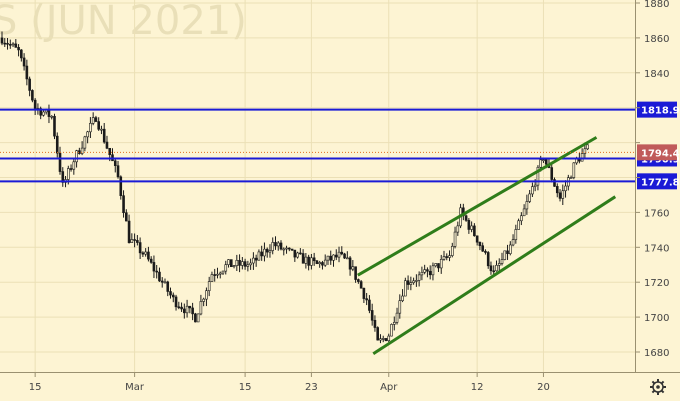 The width and height of the screenshot is (680, 401). What do you see at coordinates (656, 213) in the screenshot?
I see `y-tick-label: 1760` at bounding box center [656, 213].